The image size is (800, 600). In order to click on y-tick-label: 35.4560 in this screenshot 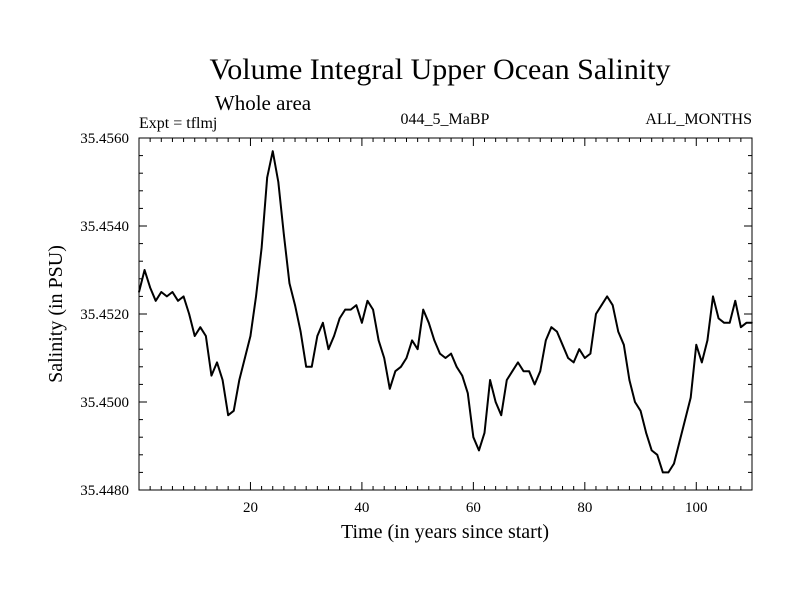, I will do `click(104, 139)`.